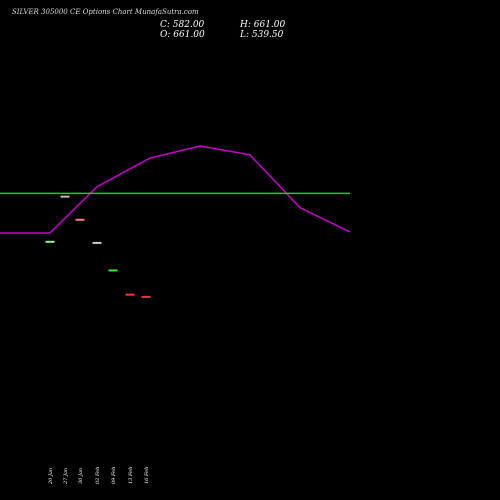 This screenshot has height=500, width=500. Describe the element at coordinates (263, 25) in the screenshot. I see `high-value: H: 661.00` at that location.